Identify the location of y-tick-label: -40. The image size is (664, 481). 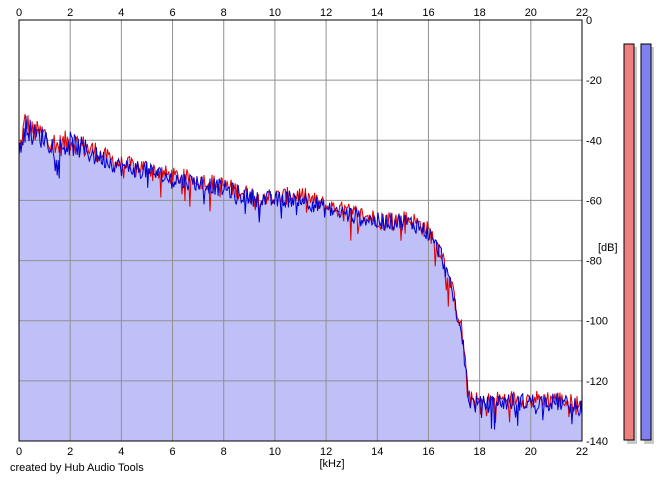
(594, 141).